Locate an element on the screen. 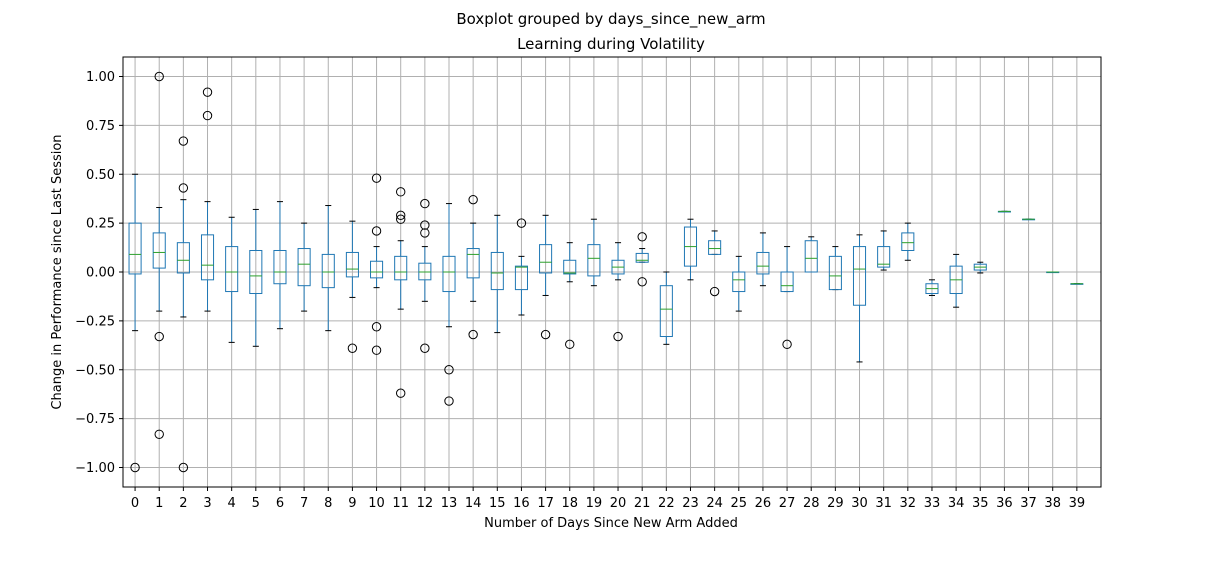 The image size is (1223, 573). chart-suptitle: Boxplot grouped by days_since_new_arm is located at coordinates (610, 19).